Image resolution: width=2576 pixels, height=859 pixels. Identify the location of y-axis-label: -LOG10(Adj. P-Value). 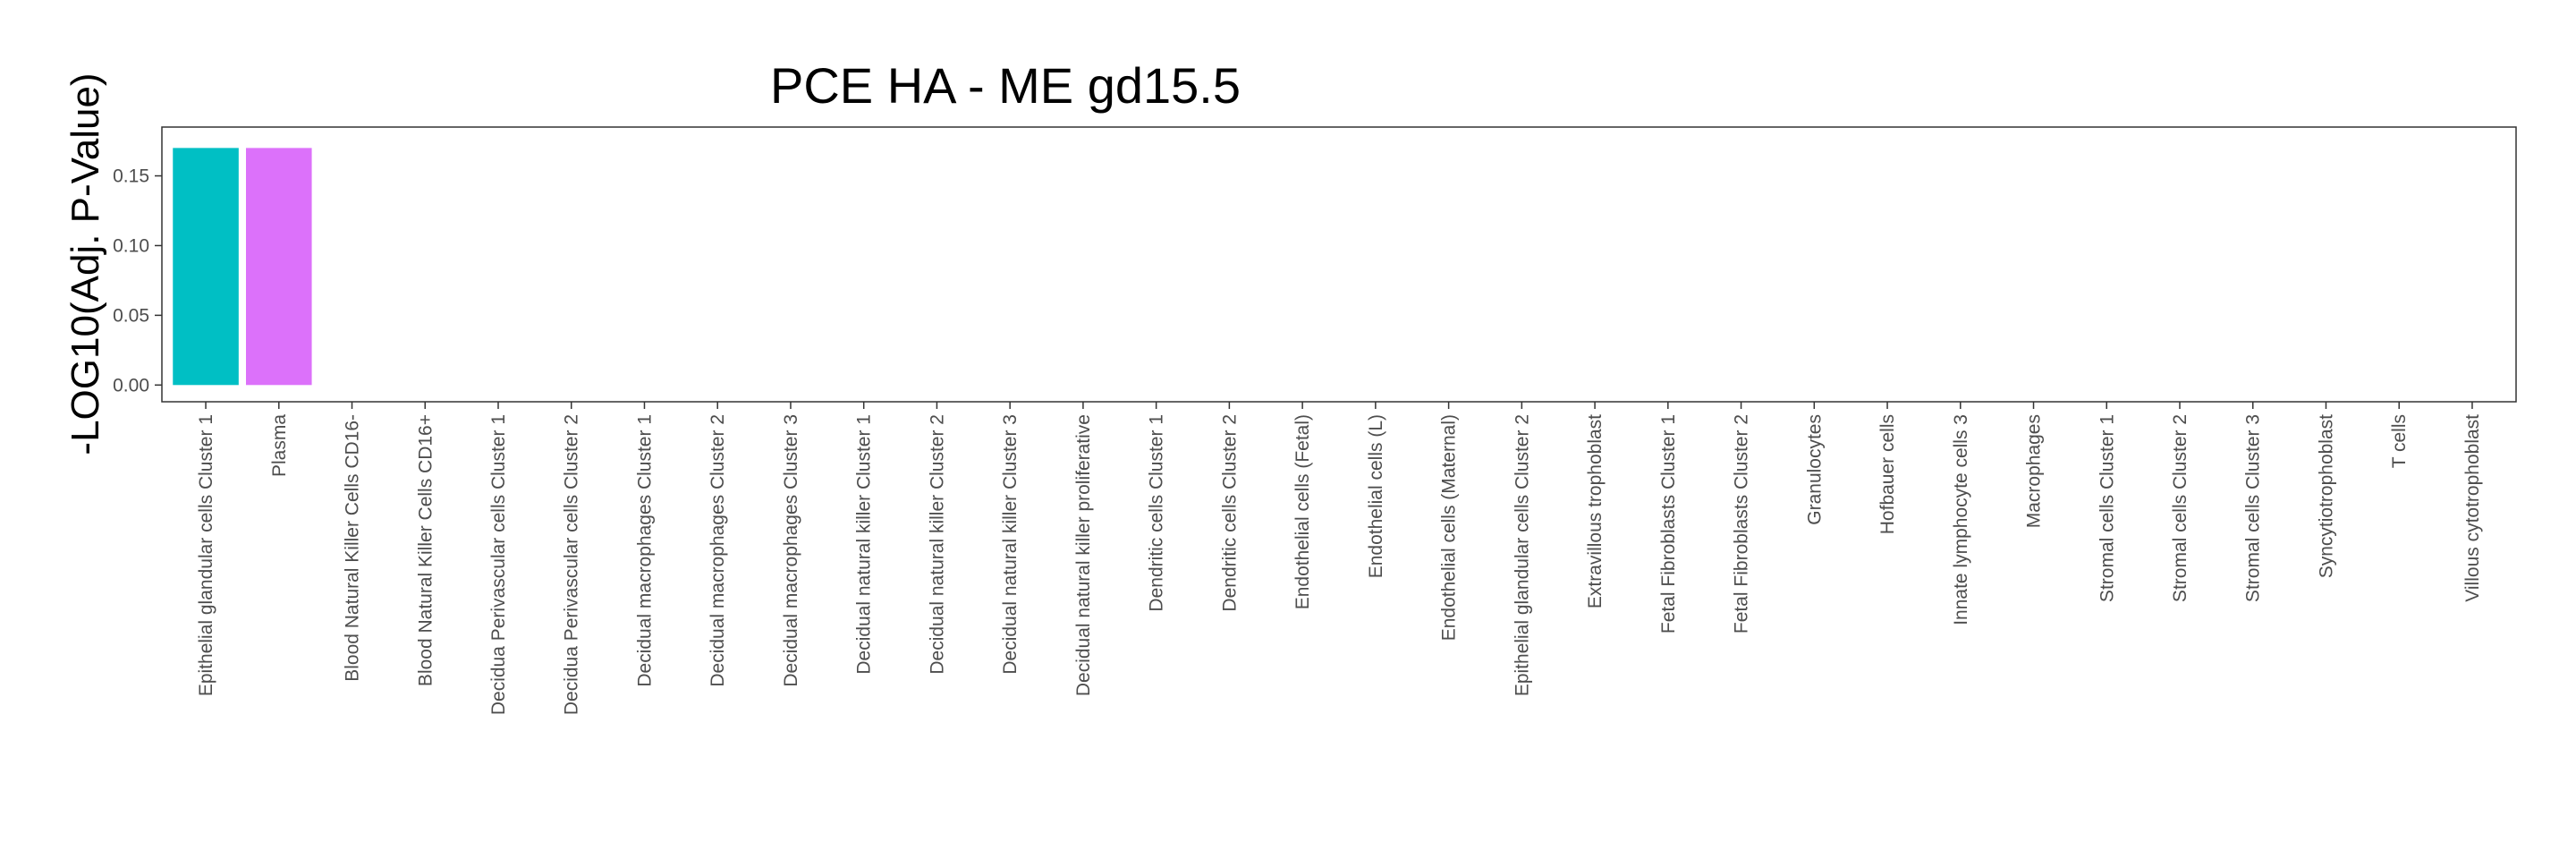
(85, 263).